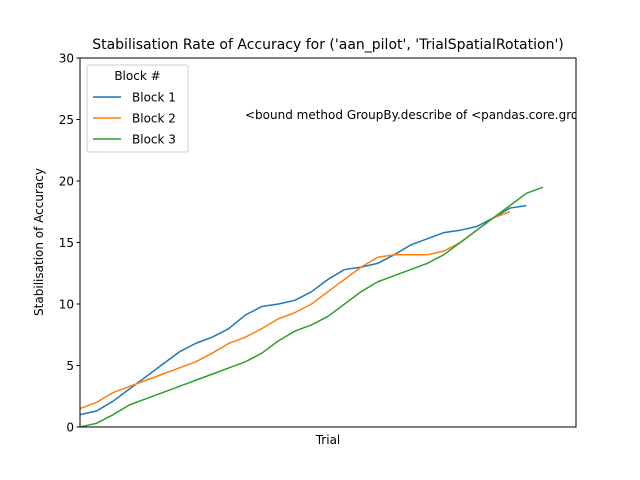 The height and width of the screenshot is (480, 640). Describe the element at coordinates (137, 76) in the screenshot. I see `legend-title: Block #` at that location.